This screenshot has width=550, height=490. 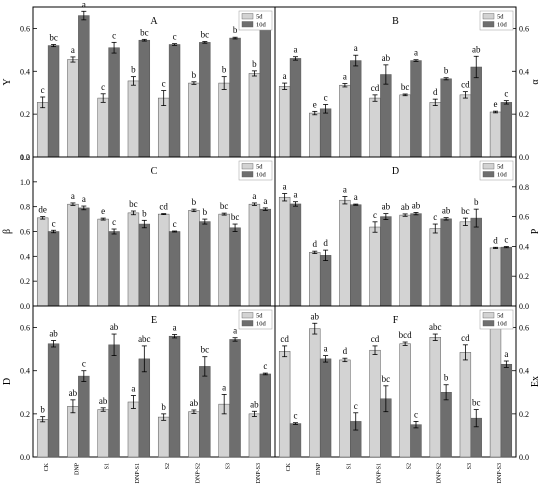 What do you see at coordinates (386, 116) in the screenshot?
I see `bar-10d-DNP-S1` at bounding box center [386, 116].